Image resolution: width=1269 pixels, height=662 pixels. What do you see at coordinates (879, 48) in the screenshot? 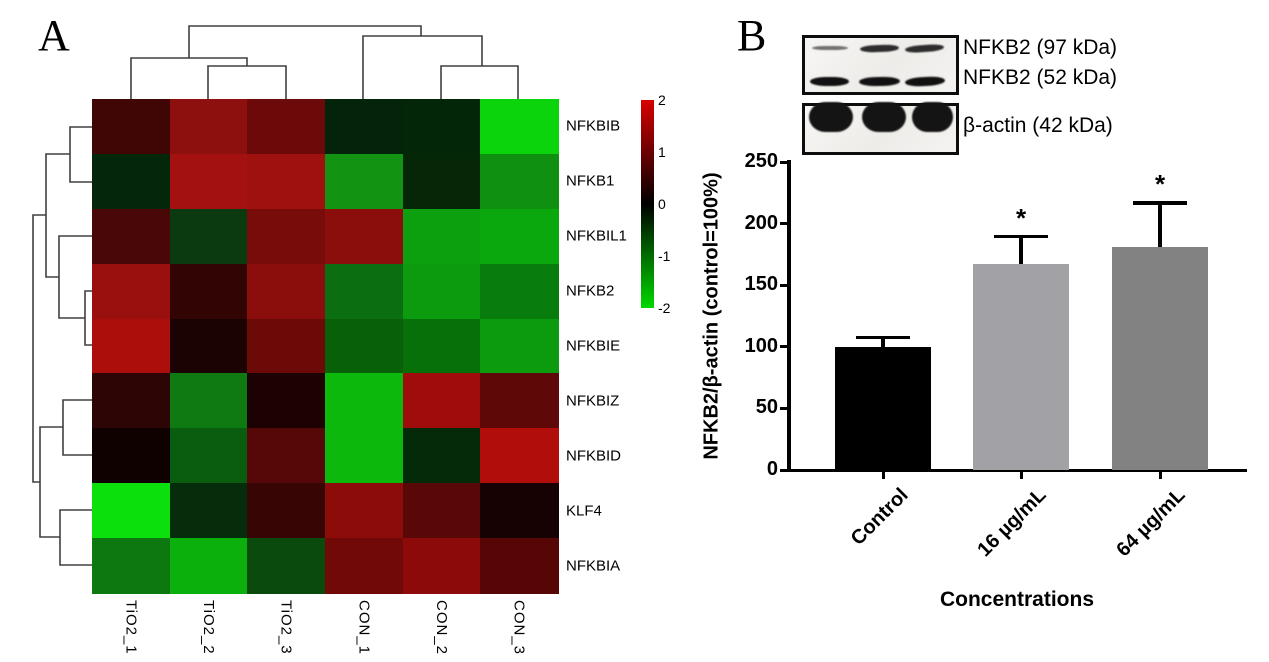
I see `blot-band-row1-lane2` at bounding box center [879, 48].